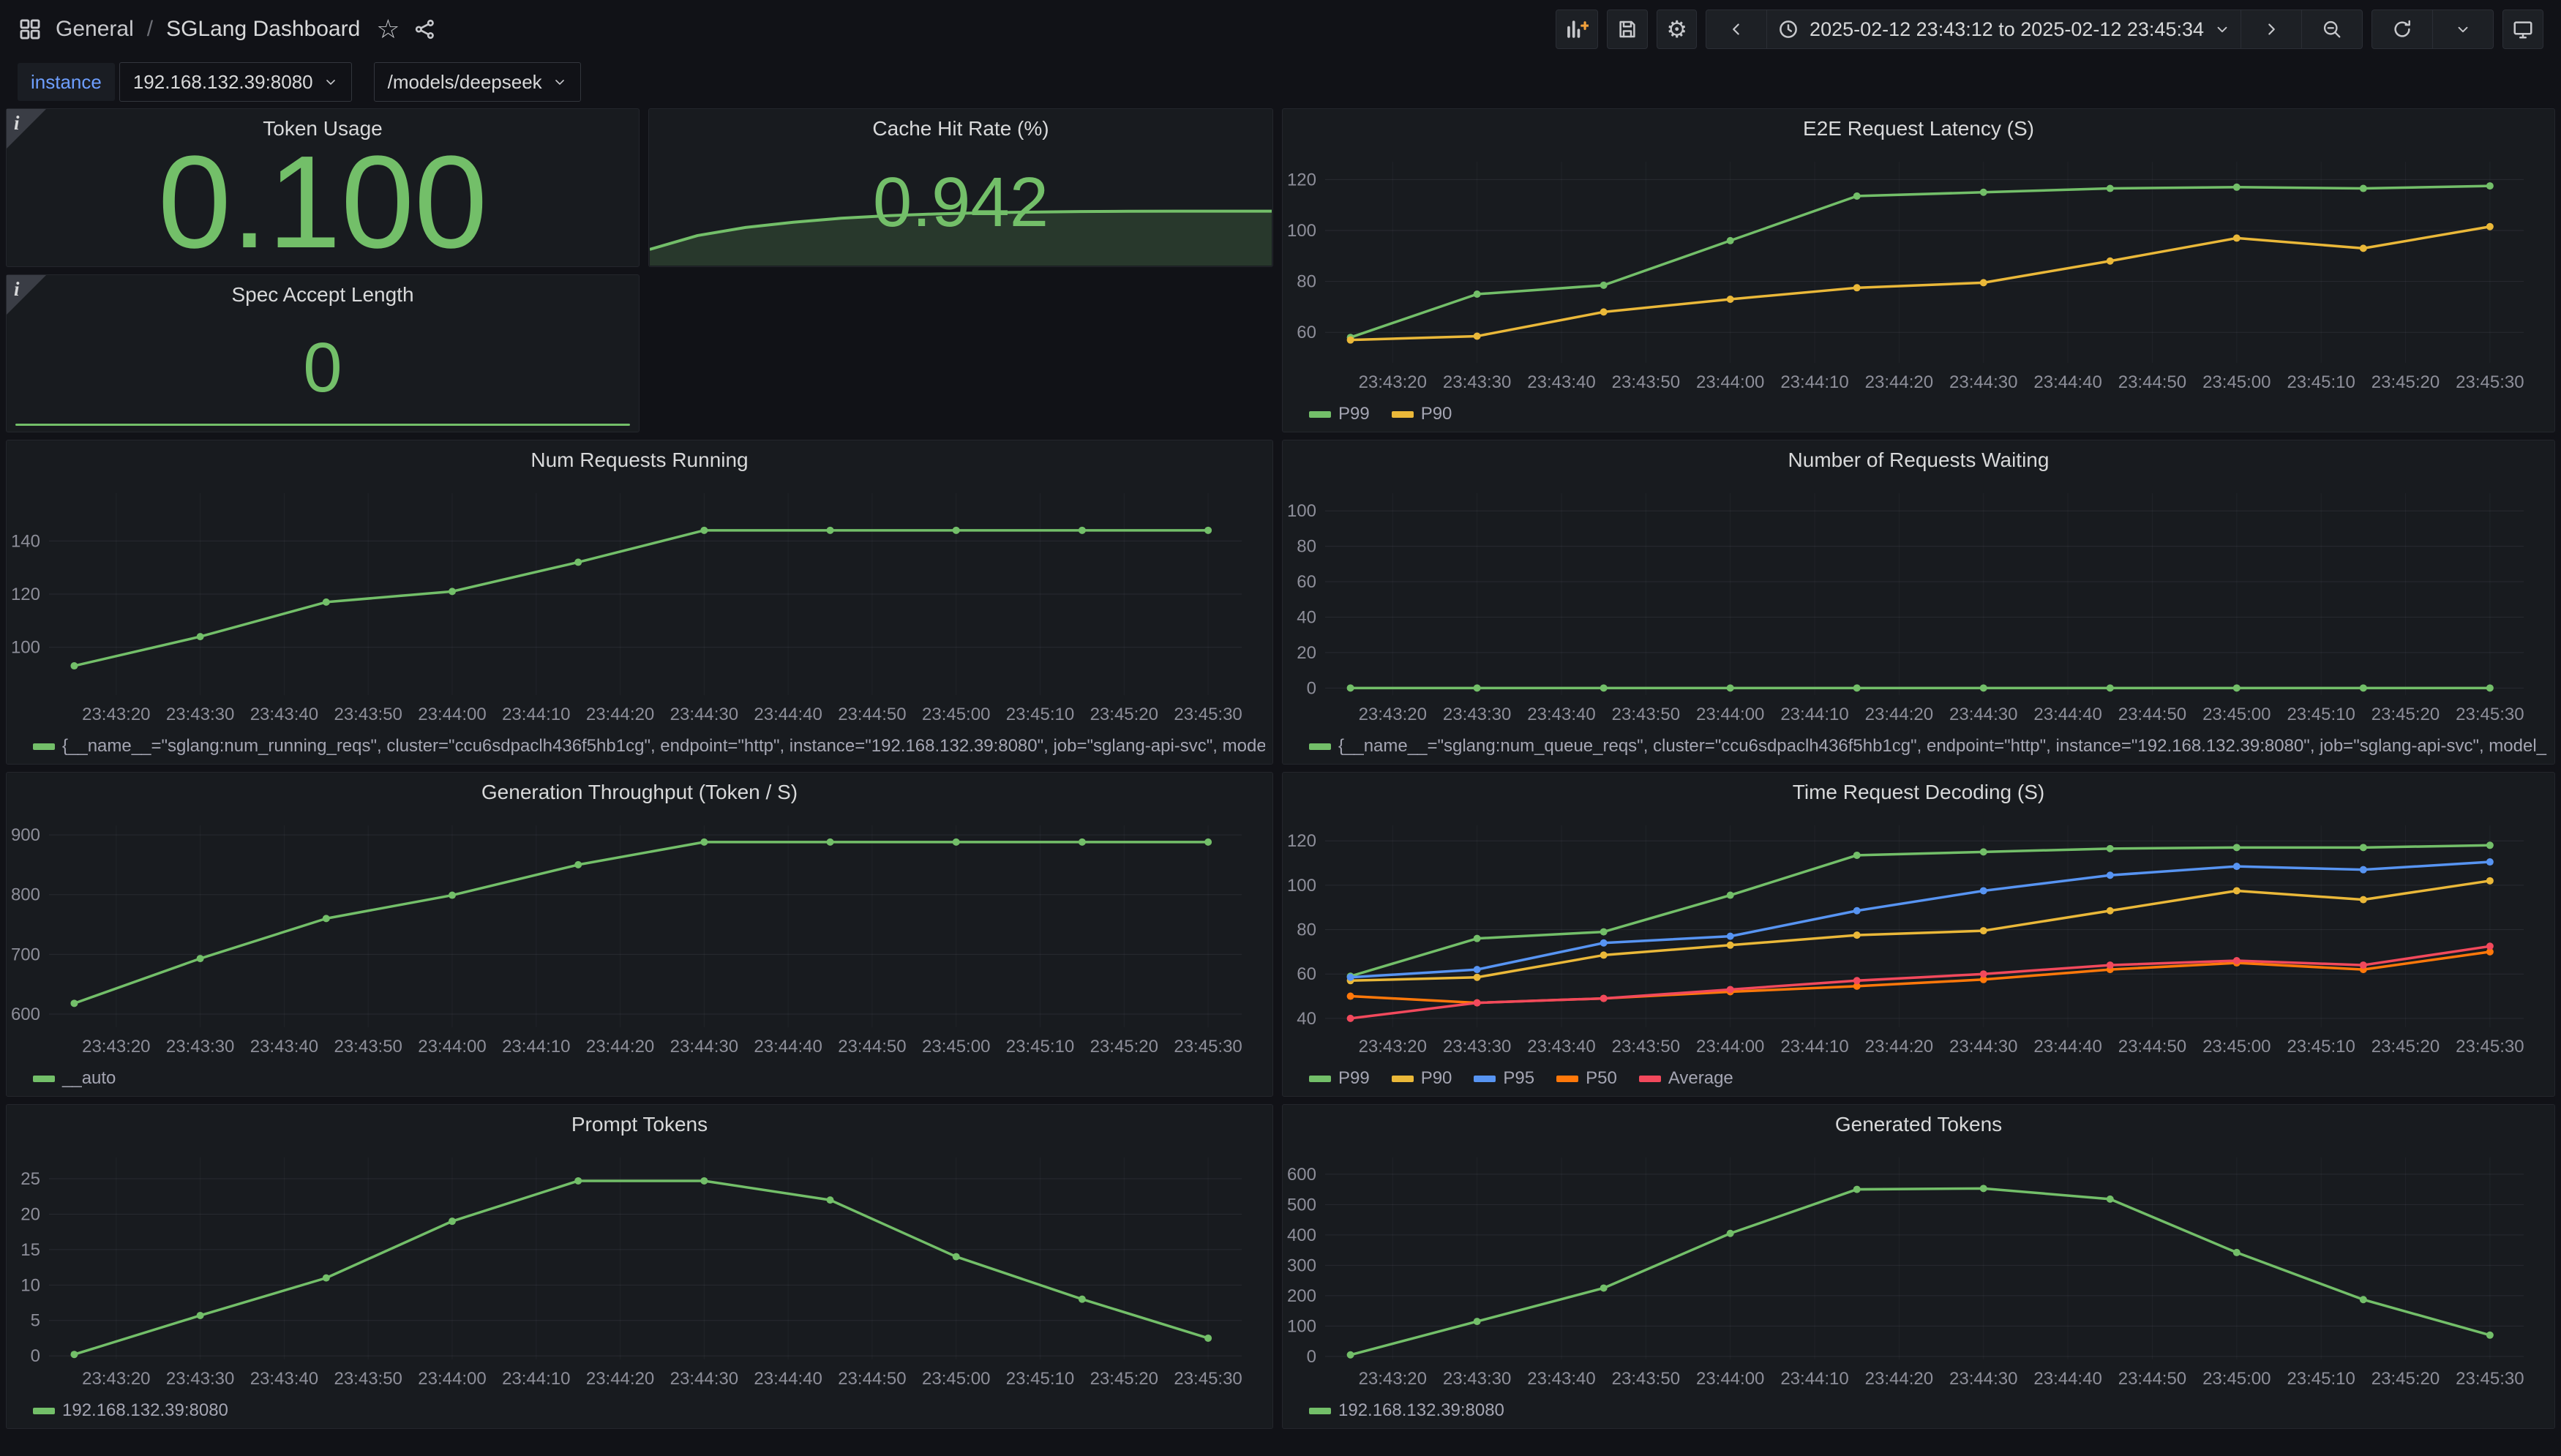  I want to click on svg-text: 23:43:40, so click(284, 714).